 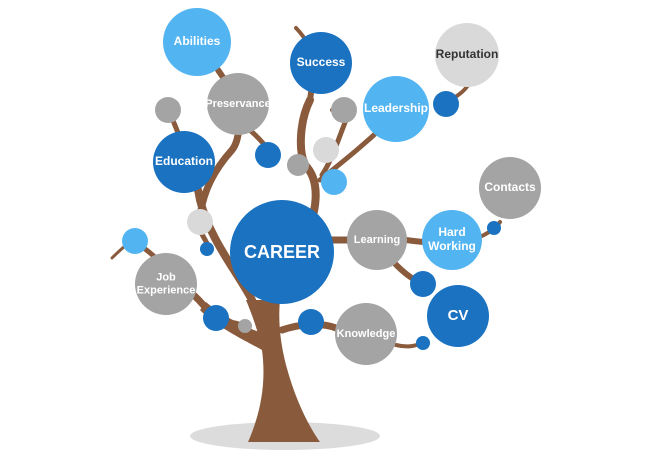 I want to click on bubble-learning-circle, so click(x=377, y=240).